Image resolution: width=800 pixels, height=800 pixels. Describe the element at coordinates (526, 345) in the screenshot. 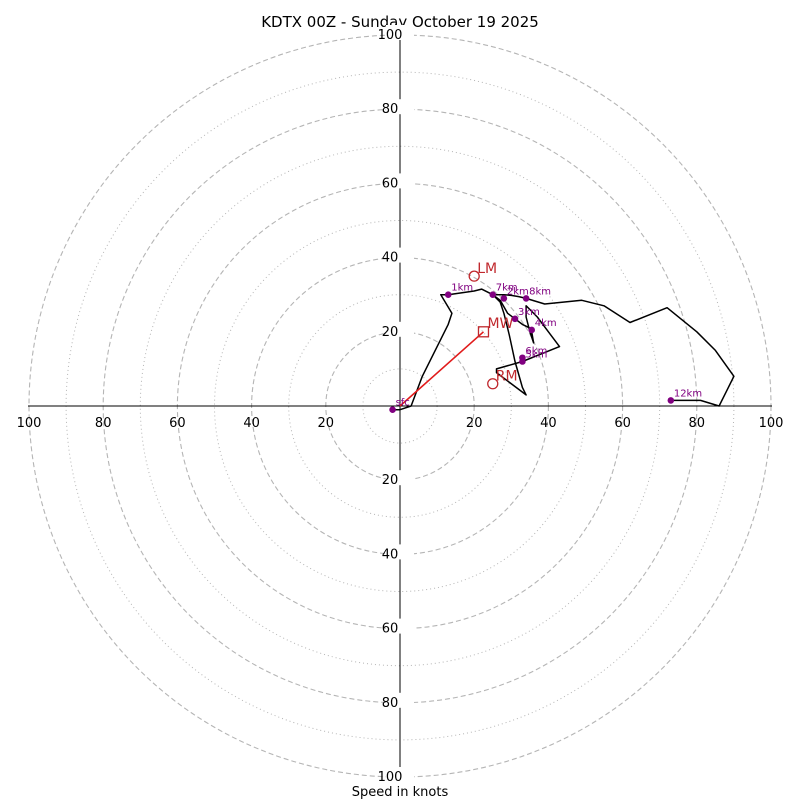

I see `hodograph-loop-line` at that location.